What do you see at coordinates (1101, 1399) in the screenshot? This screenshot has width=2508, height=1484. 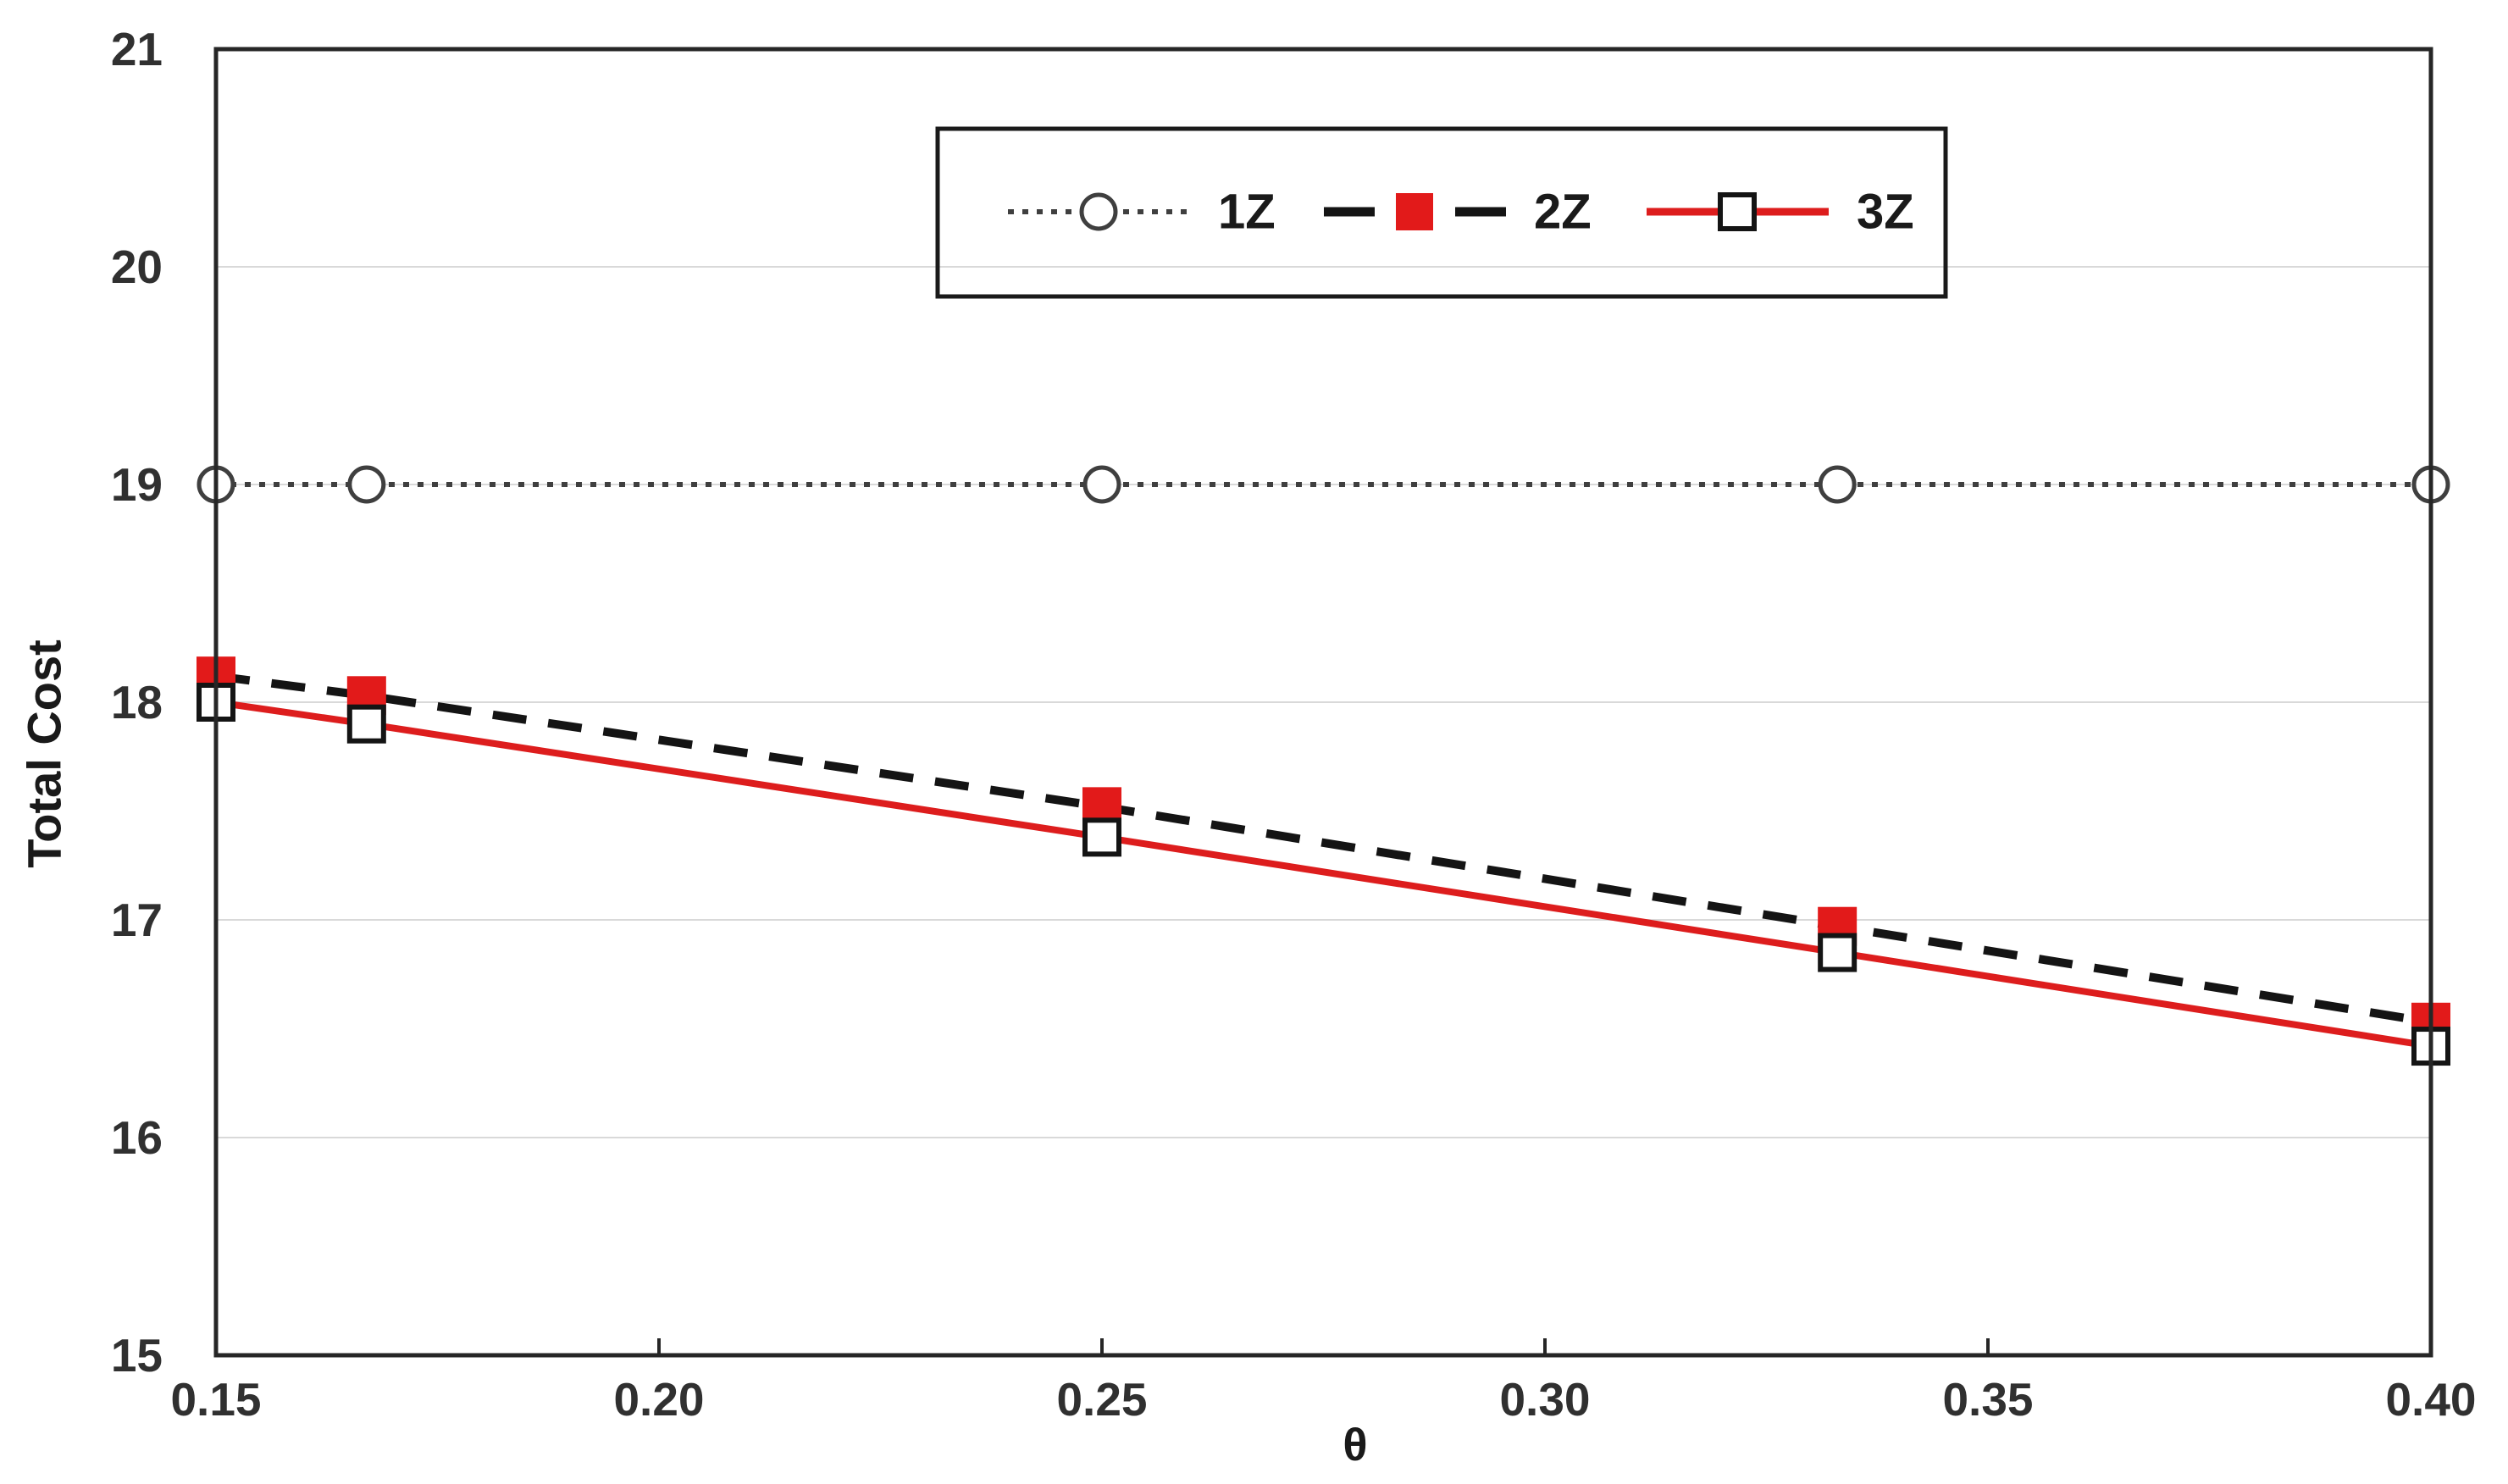 I see `x-tick-label: 0.25` at bounding box center [1101, 1399].